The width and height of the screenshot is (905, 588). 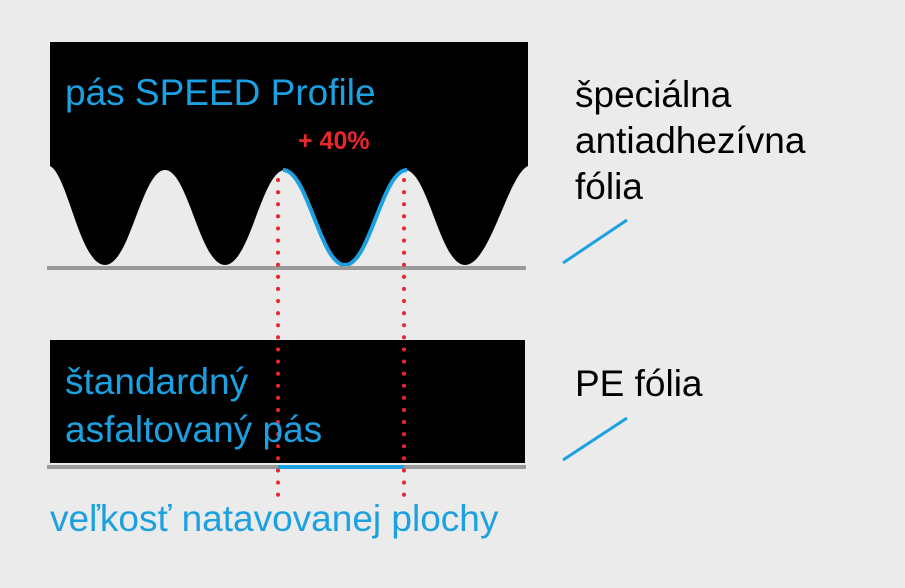 I want to click on wave-highlight, so click(x=345, y=218).